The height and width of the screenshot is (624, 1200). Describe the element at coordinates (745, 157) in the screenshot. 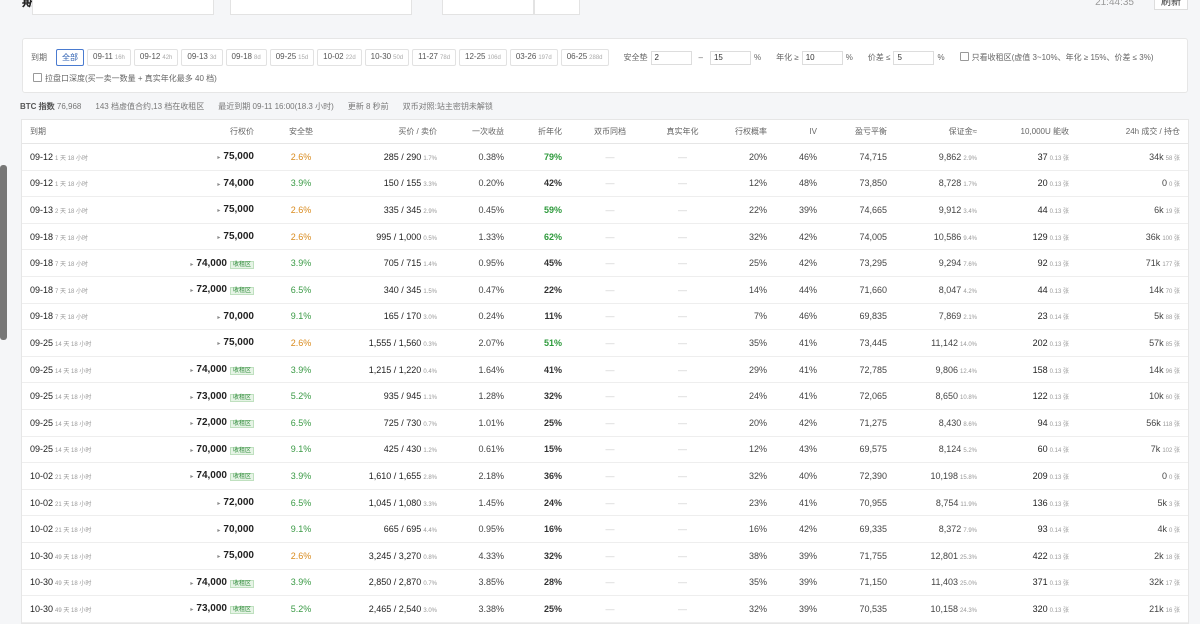

I see `probability: 20%` at that location.